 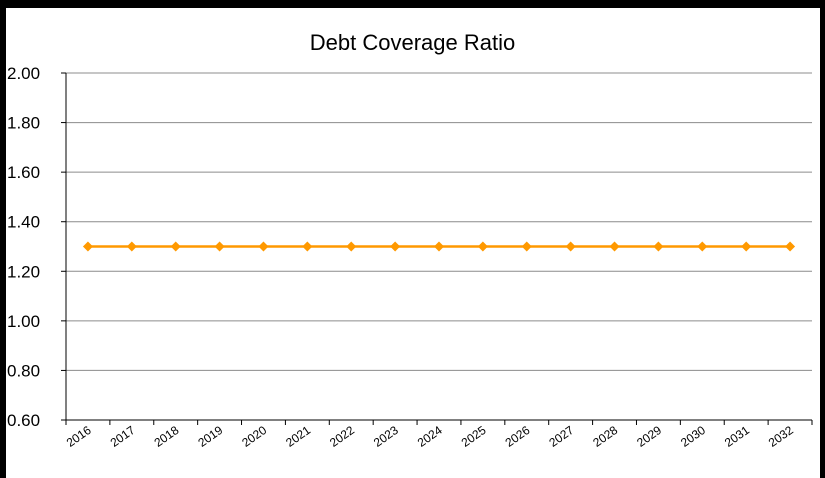 I want to click on x-tick-label: 2030, so click(x=693, y=436).